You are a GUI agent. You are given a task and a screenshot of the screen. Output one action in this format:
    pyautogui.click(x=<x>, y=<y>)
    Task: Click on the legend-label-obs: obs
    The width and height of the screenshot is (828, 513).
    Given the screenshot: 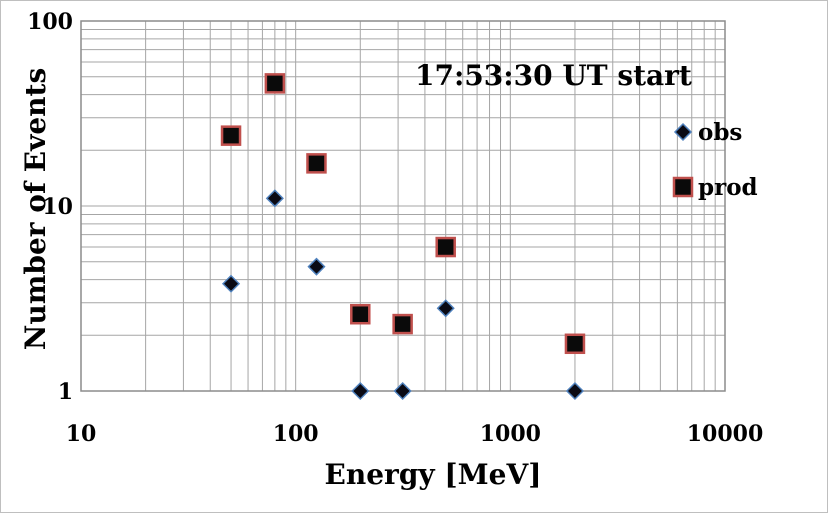 What is the action you would take?
    pyautogui.click(x=720, y=132)
    